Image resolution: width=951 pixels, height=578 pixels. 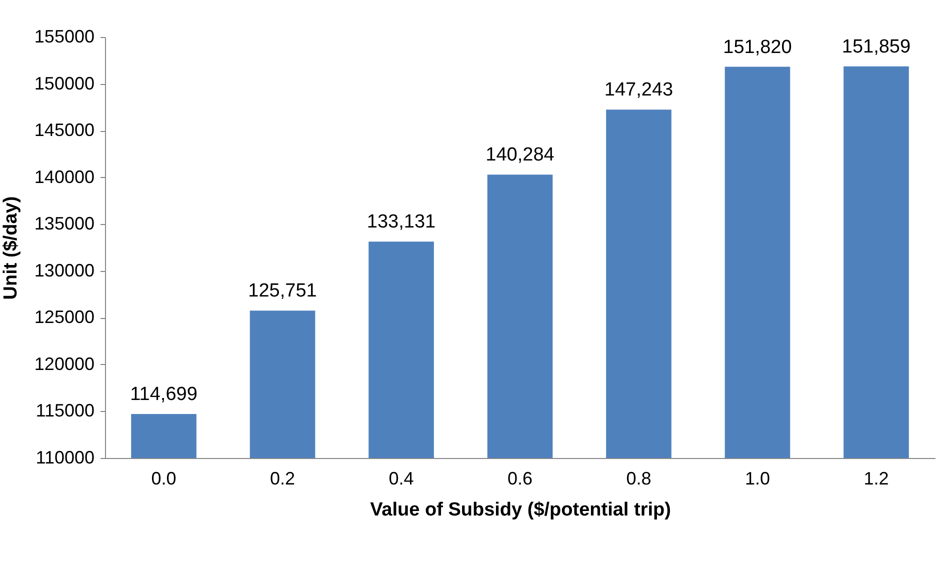 I want to click on x-tick-label: 0.0, so click(x=163, y=478).